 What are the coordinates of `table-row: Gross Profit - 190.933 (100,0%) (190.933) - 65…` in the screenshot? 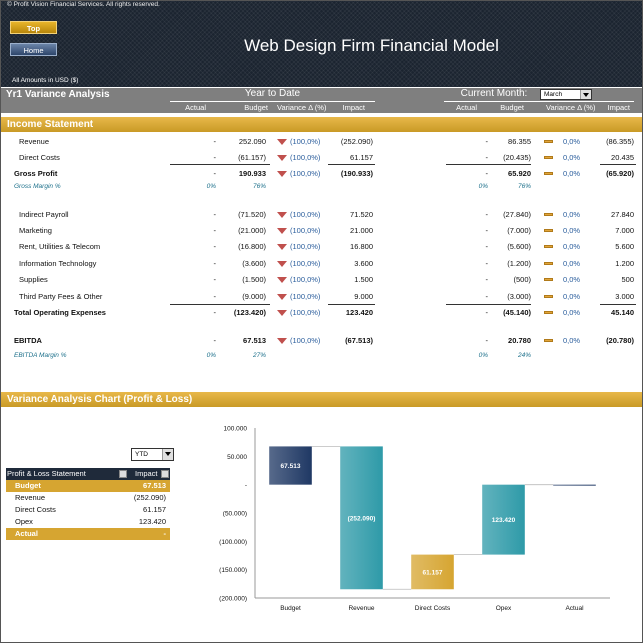 It's located at (321, 174).